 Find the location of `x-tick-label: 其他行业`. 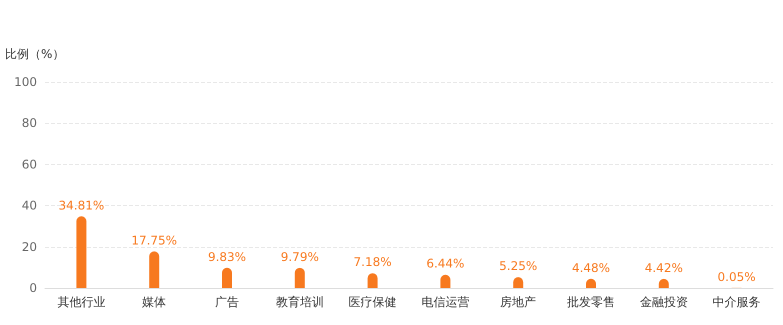

x-tick-label: 其他行业 is located at coordinates (81, 302).